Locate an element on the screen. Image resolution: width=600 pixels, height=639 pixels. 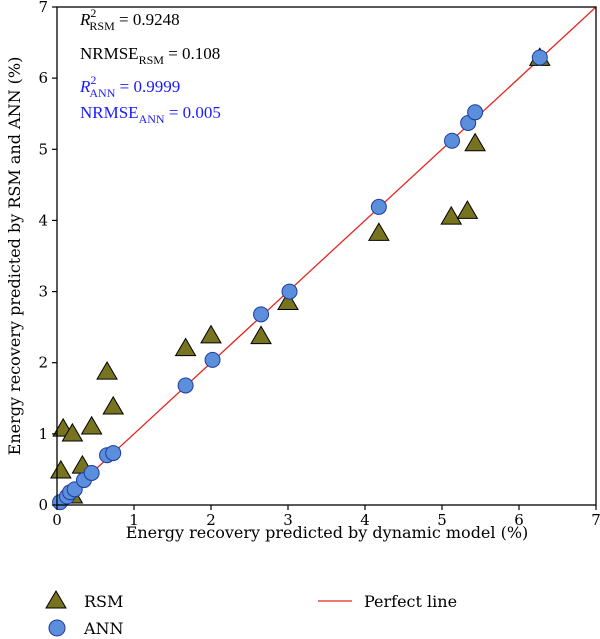
x-tick-label: 5 is located at coordinates (442, 520).